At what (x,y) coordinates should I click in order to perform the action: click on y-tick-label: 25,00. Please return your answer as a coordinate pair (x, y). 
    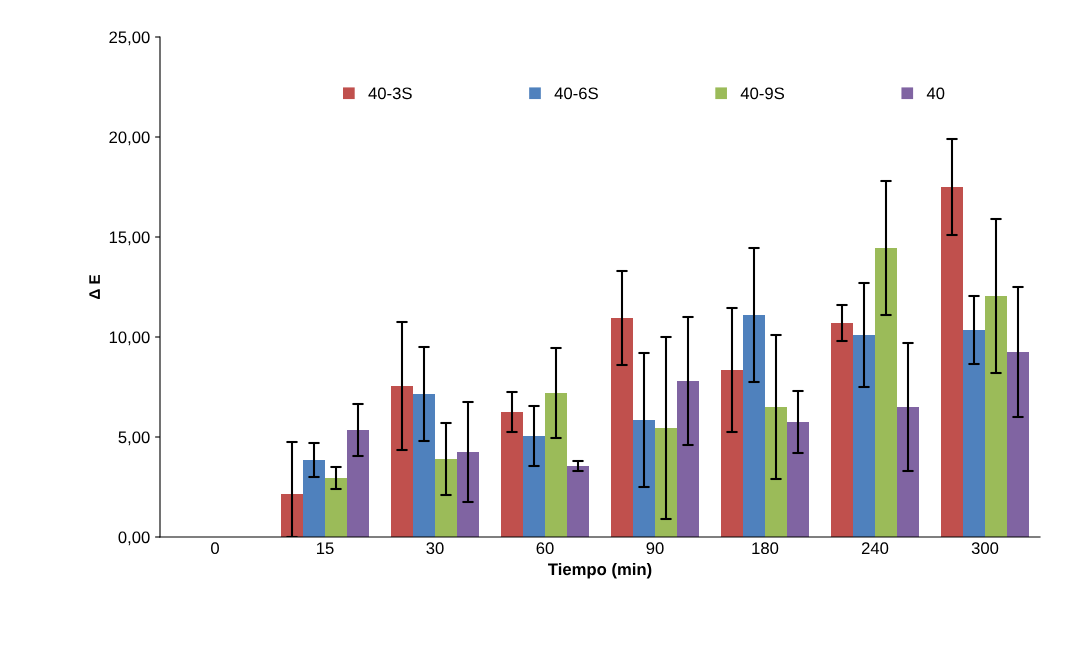
    Looking at the image, I should click on (129, 38).